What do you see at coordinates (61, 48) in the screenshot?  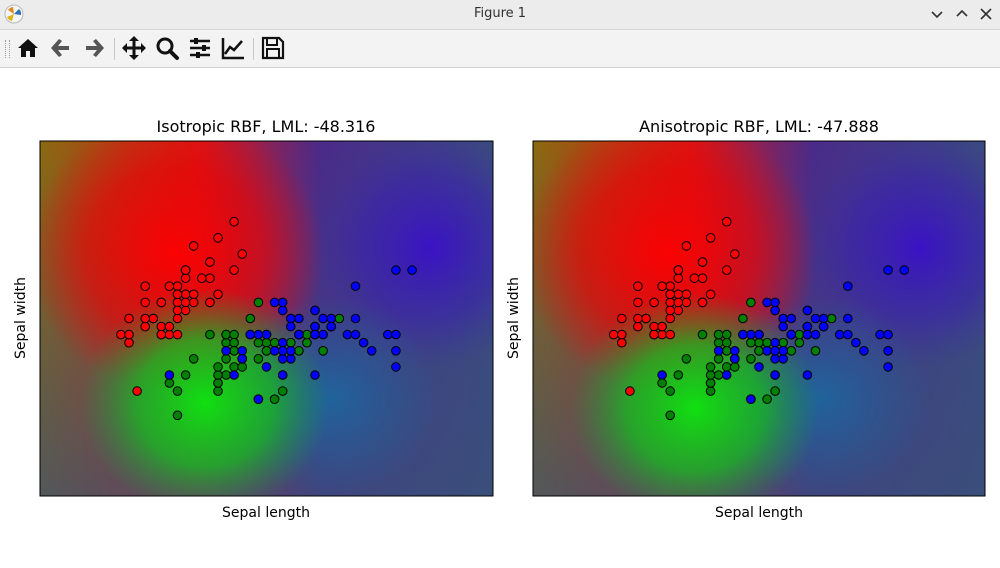 I see `arrow-left-icon` at bounding box center [61, 48].